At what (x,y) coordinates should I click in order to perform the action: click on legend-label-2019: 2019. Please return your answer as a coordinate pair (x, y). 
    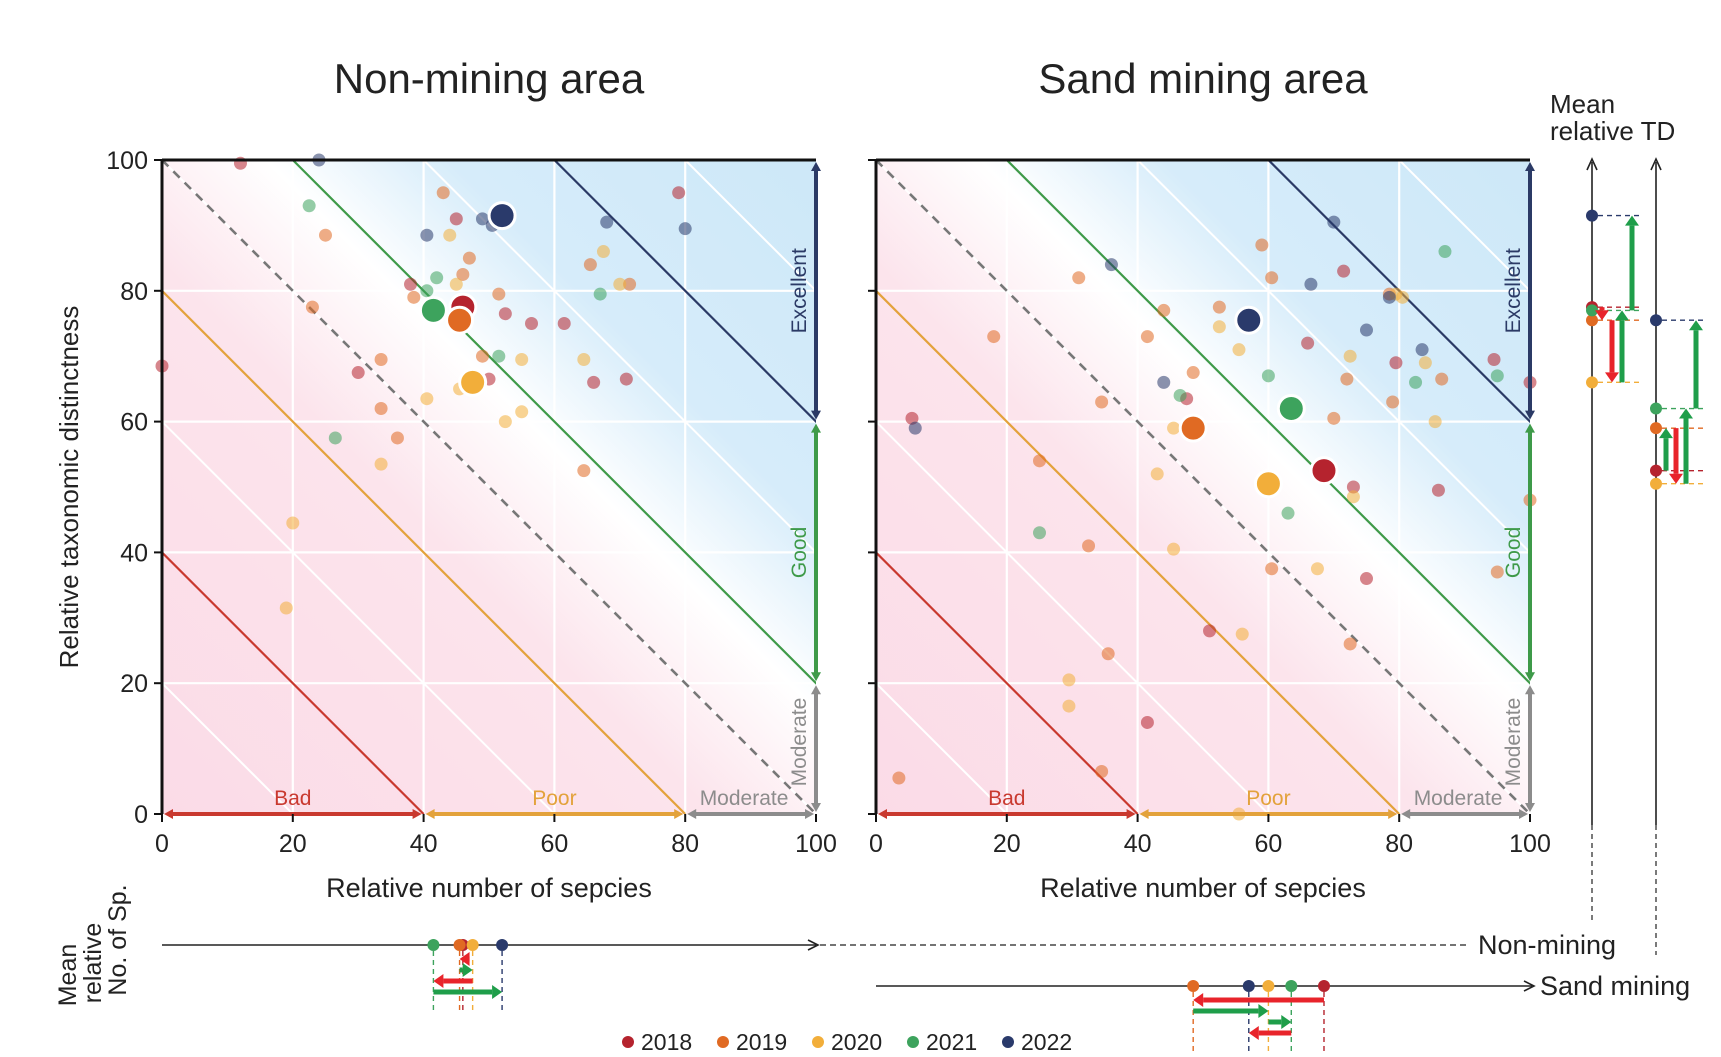
    Looking at the image, I should click on (761, 1042).